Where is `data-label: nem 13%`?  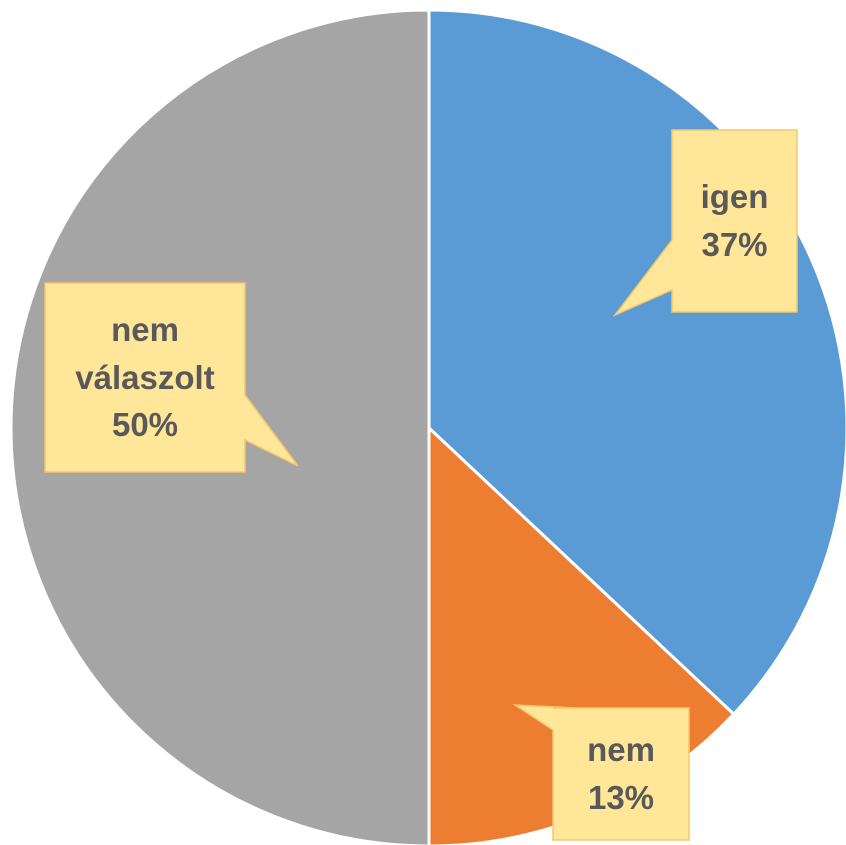
data-label: nem 13% is located at coordinates (621, 774).